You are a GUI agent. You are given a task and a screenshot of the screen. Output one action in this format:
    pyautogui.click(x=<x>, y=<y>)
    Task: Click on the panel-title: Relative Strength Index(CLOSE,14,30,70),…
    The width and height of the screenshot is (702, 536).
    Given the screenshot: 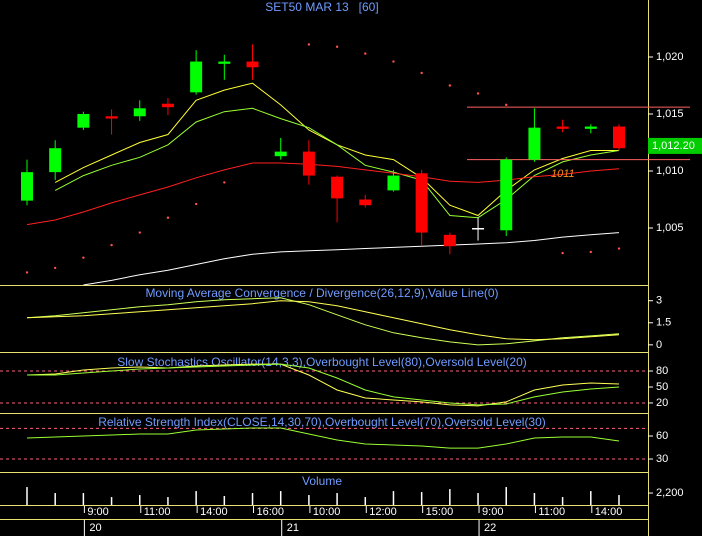 What is the action you would take?
    pyautogui.click(x=322, y=422)
    